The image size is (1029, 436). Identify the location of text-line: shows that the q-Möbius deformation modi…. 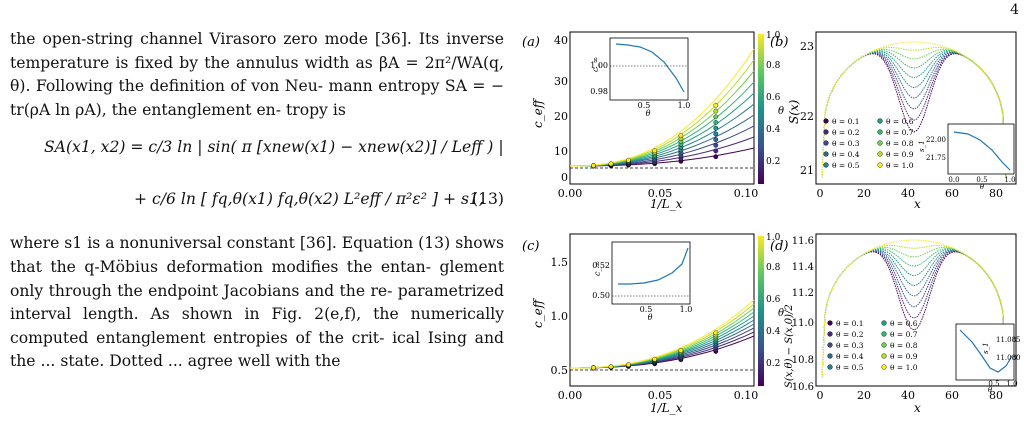
(257, 255).